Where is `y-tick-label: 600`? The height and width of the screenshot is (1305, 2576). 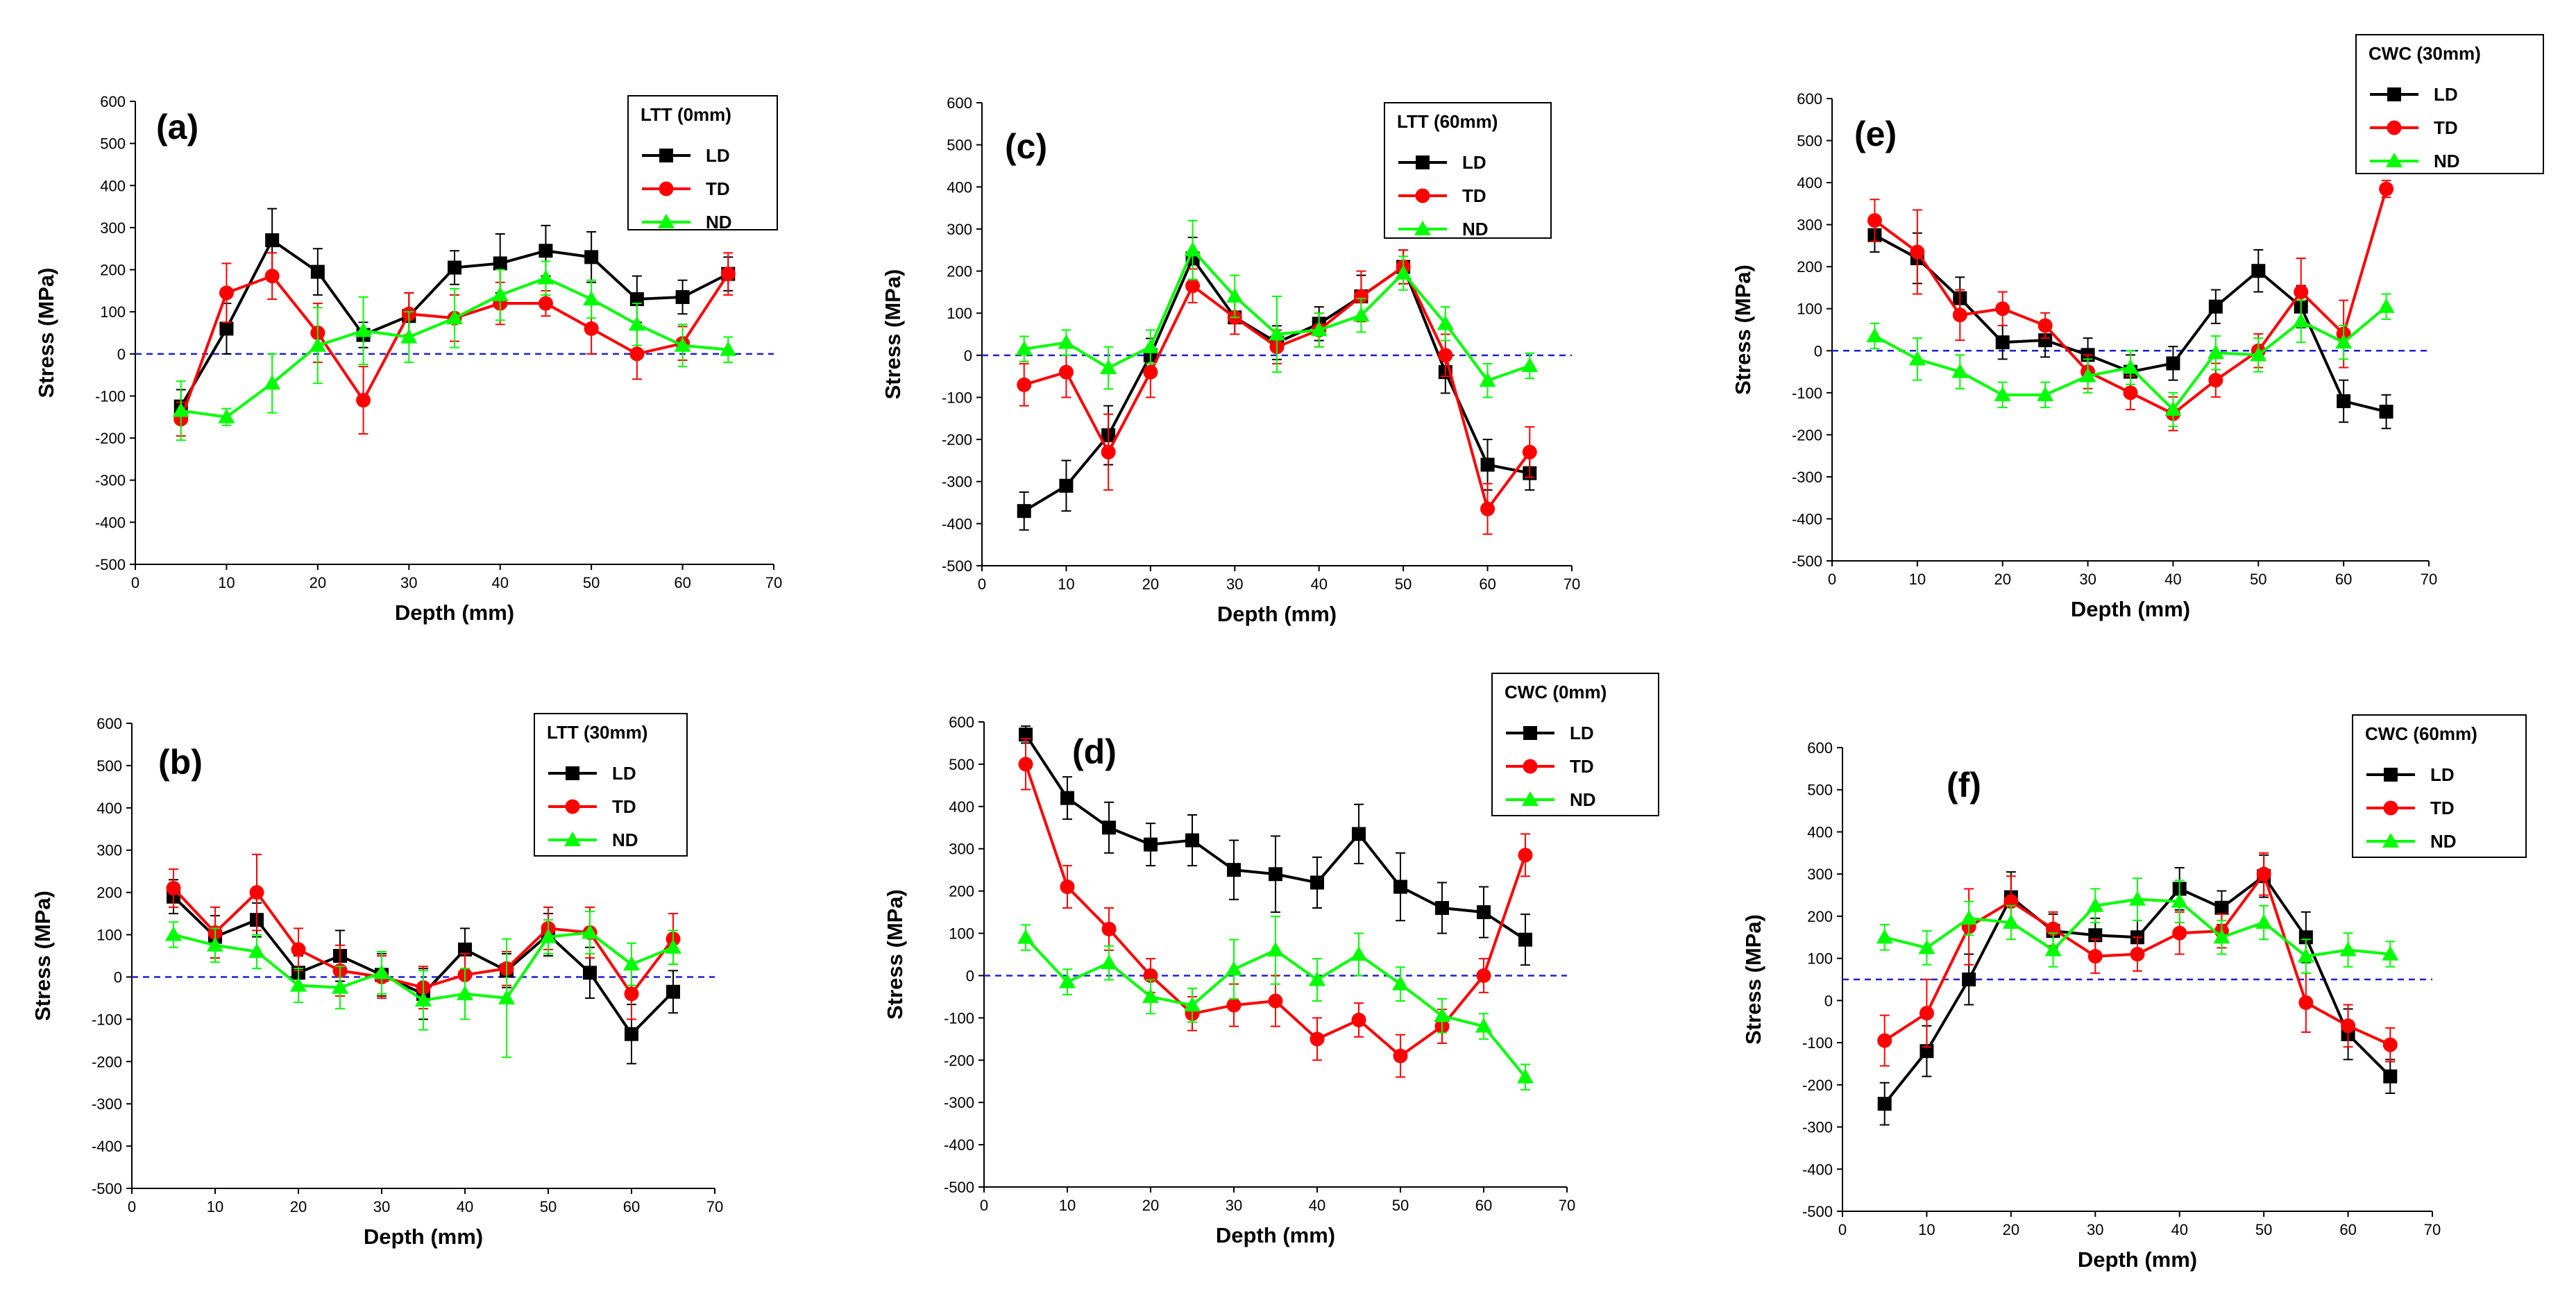
y-tick-label: 600 is located at coordinates (1810, 99).